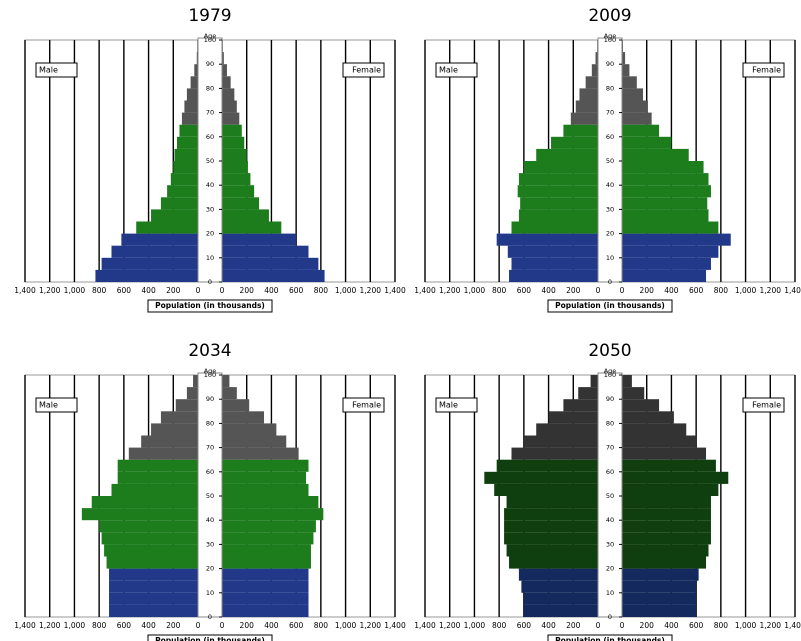 This screenshot has height=641, width=801. I want to click on y-axis-label: Age, so click(210, 36).